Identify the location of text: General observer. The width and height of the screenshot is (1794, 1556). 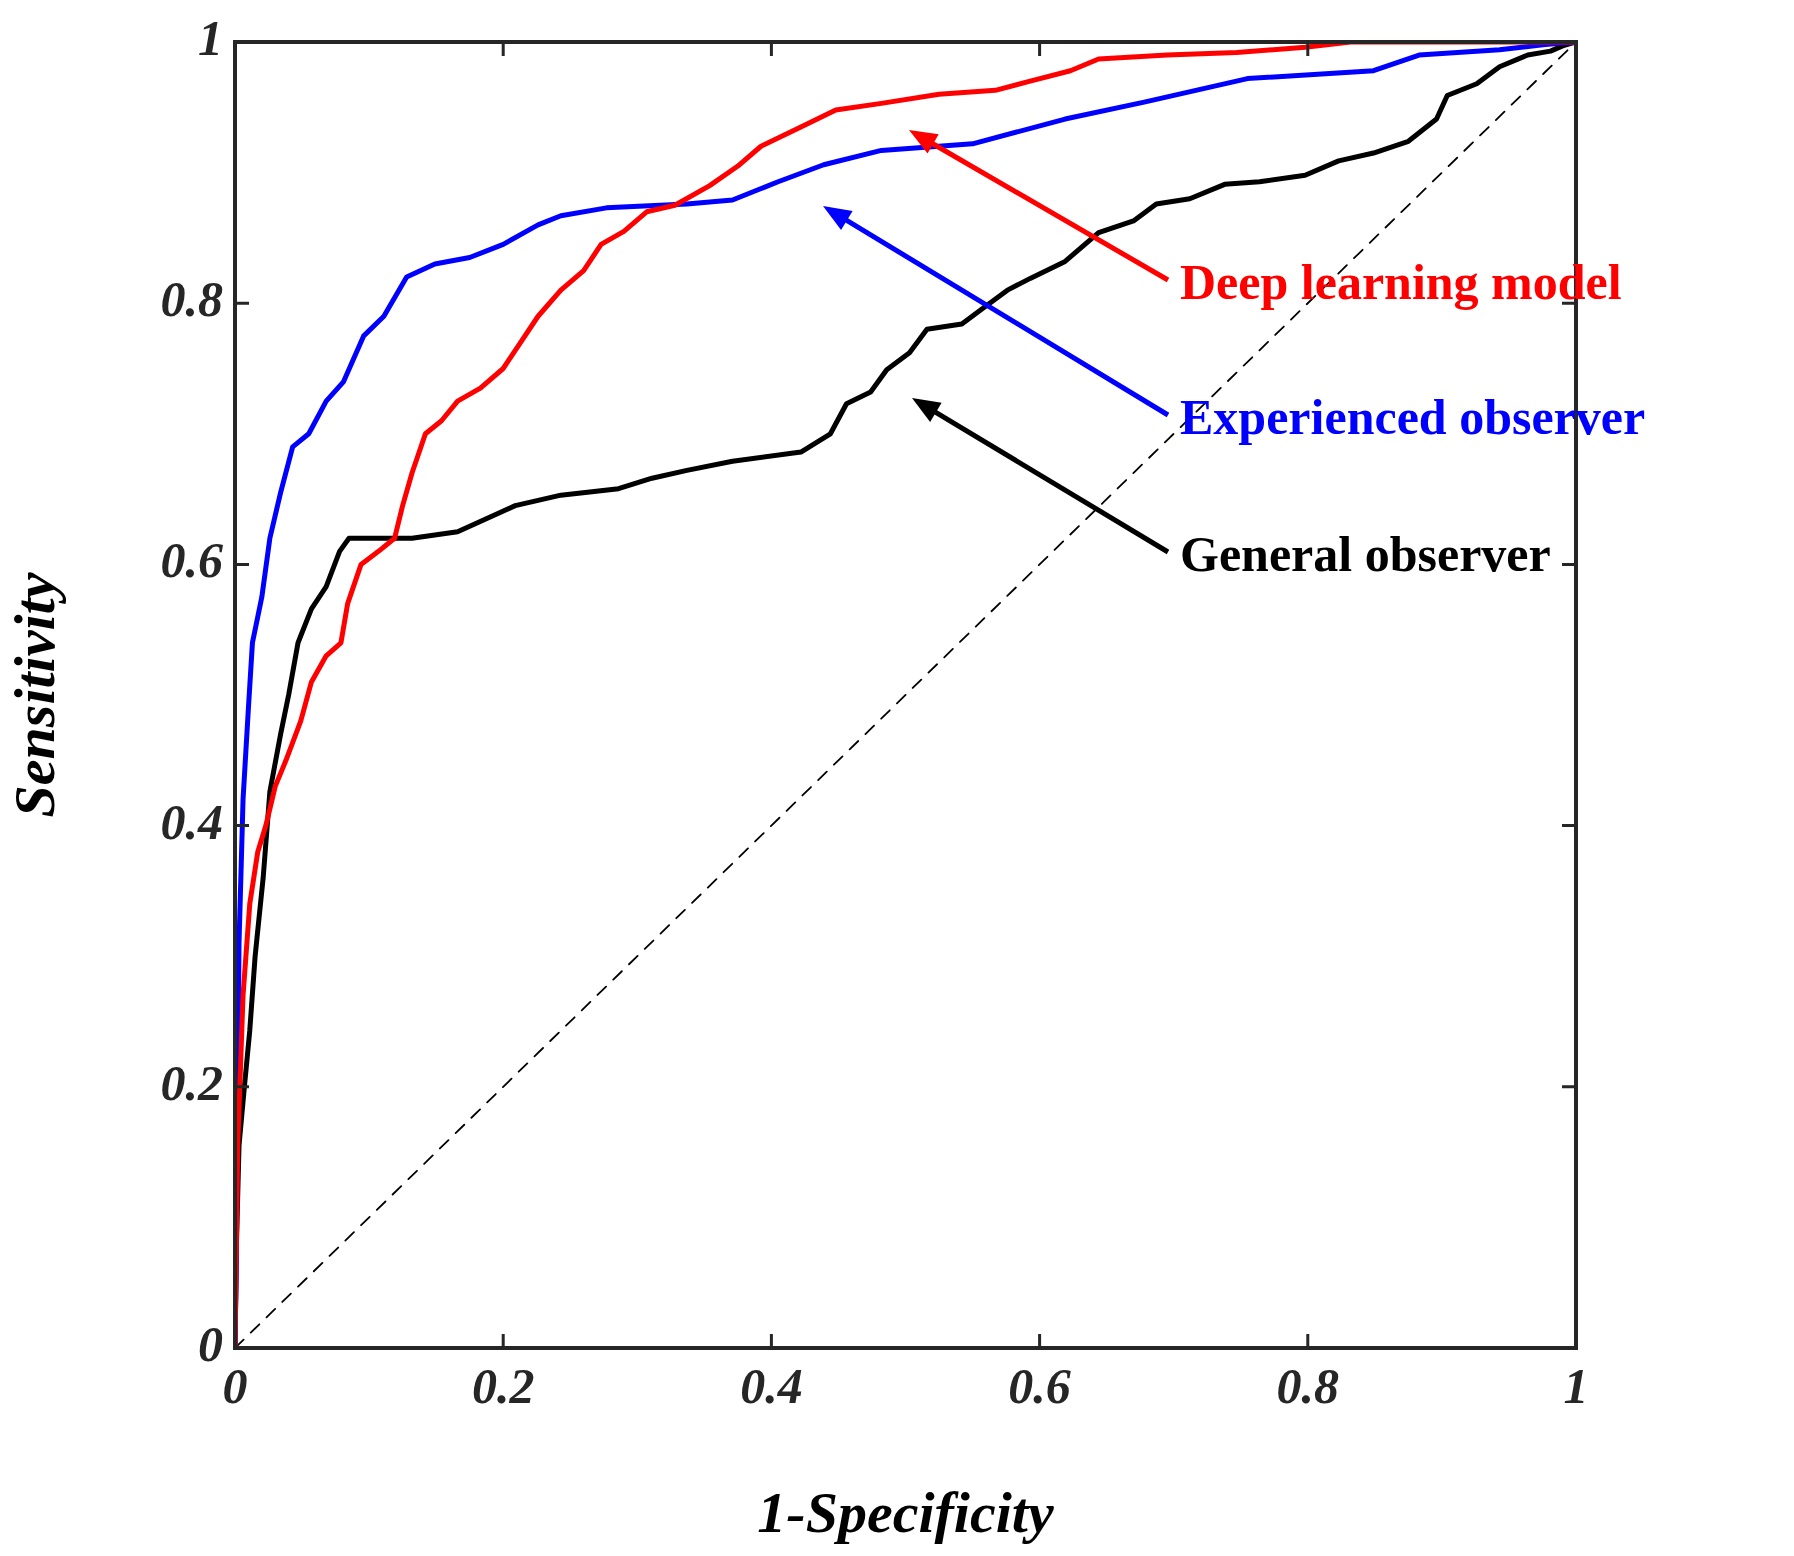
(1365, 553).